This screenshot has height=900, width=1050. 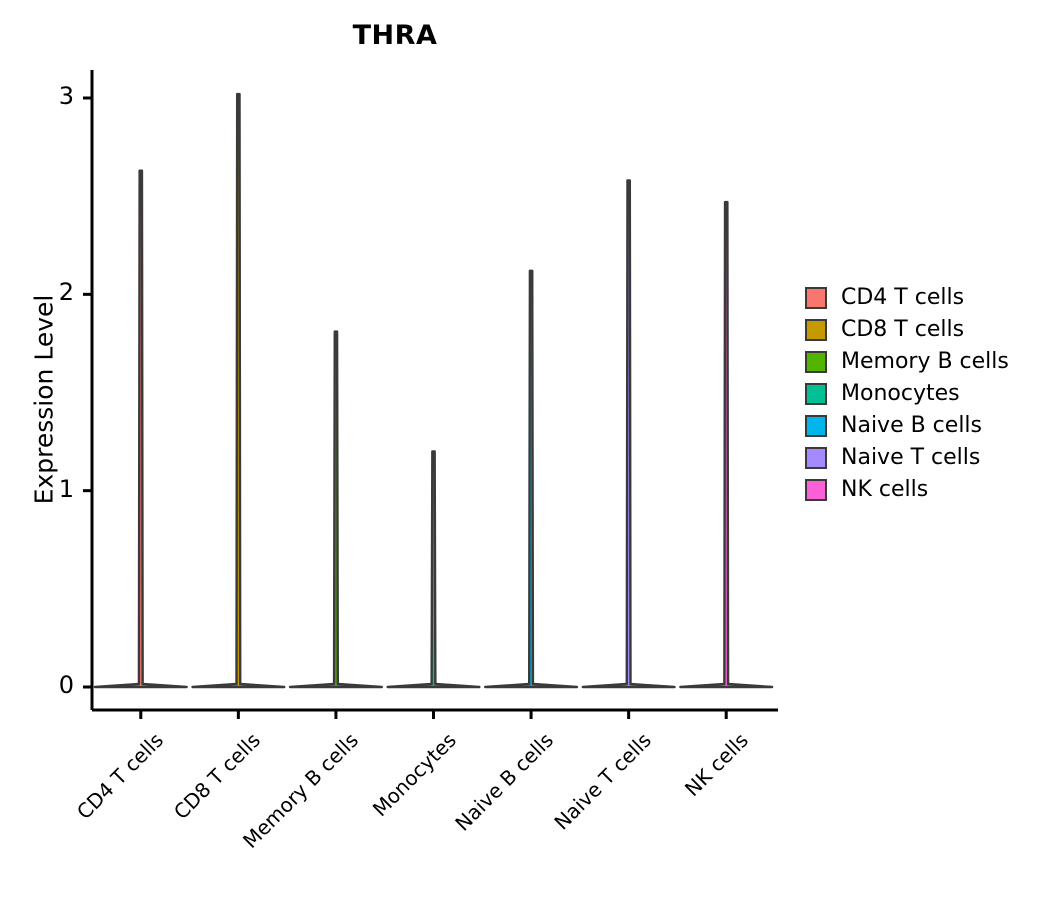 I want to click on y-tick-label: 3, so click(x=66, y=96).